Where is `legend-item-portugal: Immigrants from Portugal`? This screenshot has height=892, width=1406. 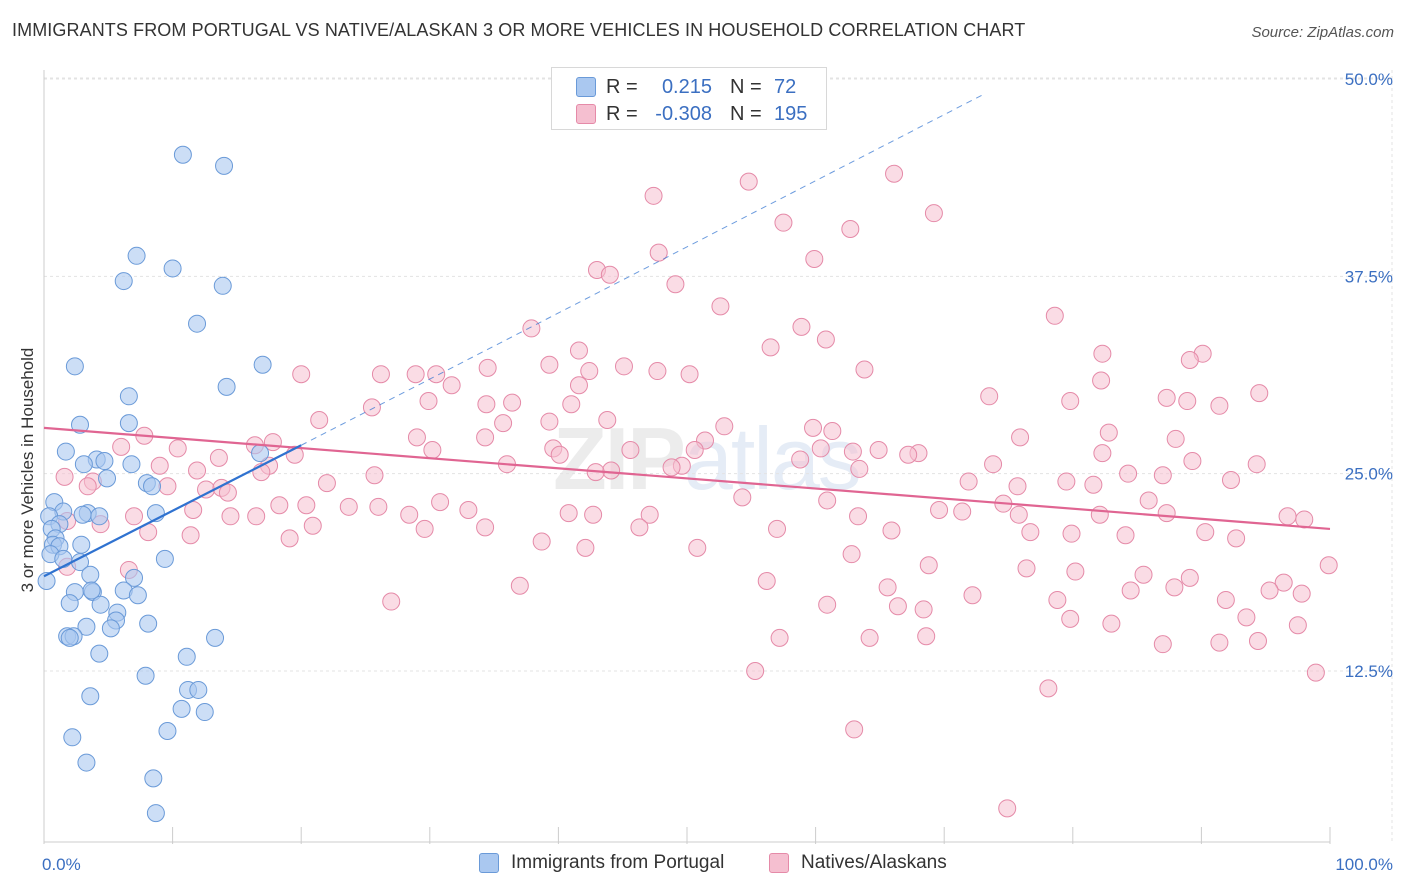 legend-item-portugal: Immigrants from Portugal is located at coordinates (601, 863).